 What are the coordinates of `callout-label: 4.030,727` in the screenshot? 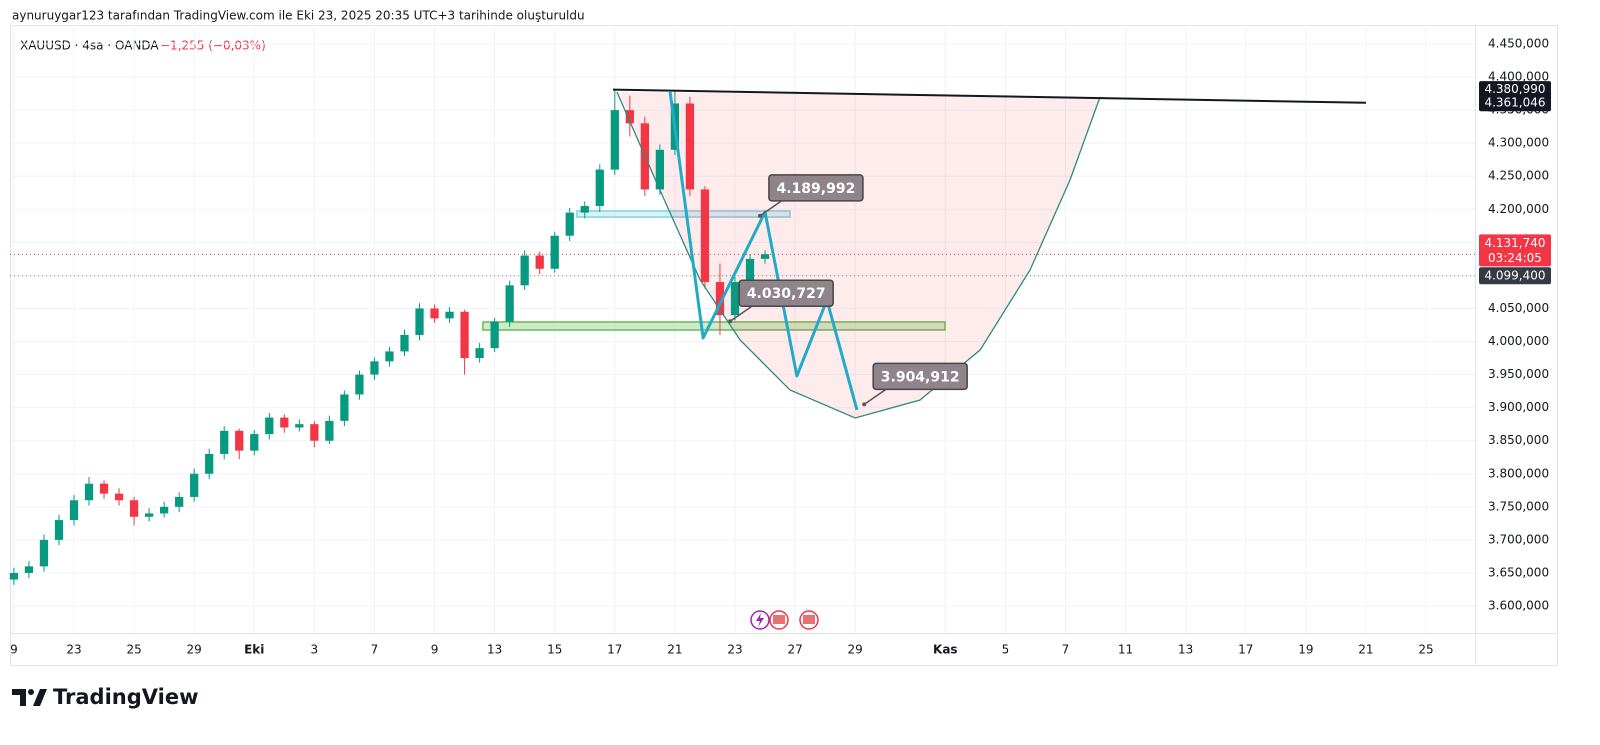 It's located at (786, 294).